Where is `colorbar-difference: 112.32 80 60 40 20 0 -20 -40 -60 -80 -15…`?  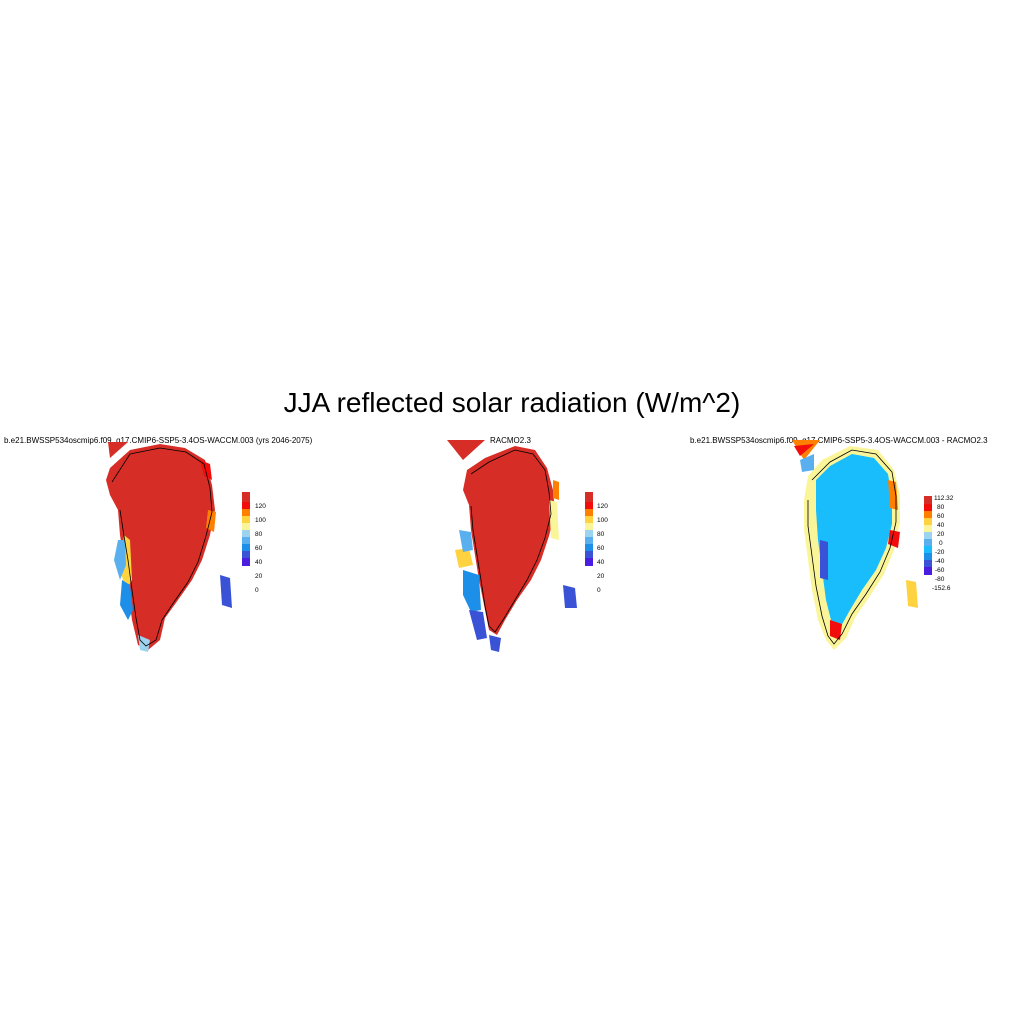
colorbar-difference: 112.32 80 60 40 20 0 -20 -40 -60 -80 -15… is located at coordinates (939, 543).